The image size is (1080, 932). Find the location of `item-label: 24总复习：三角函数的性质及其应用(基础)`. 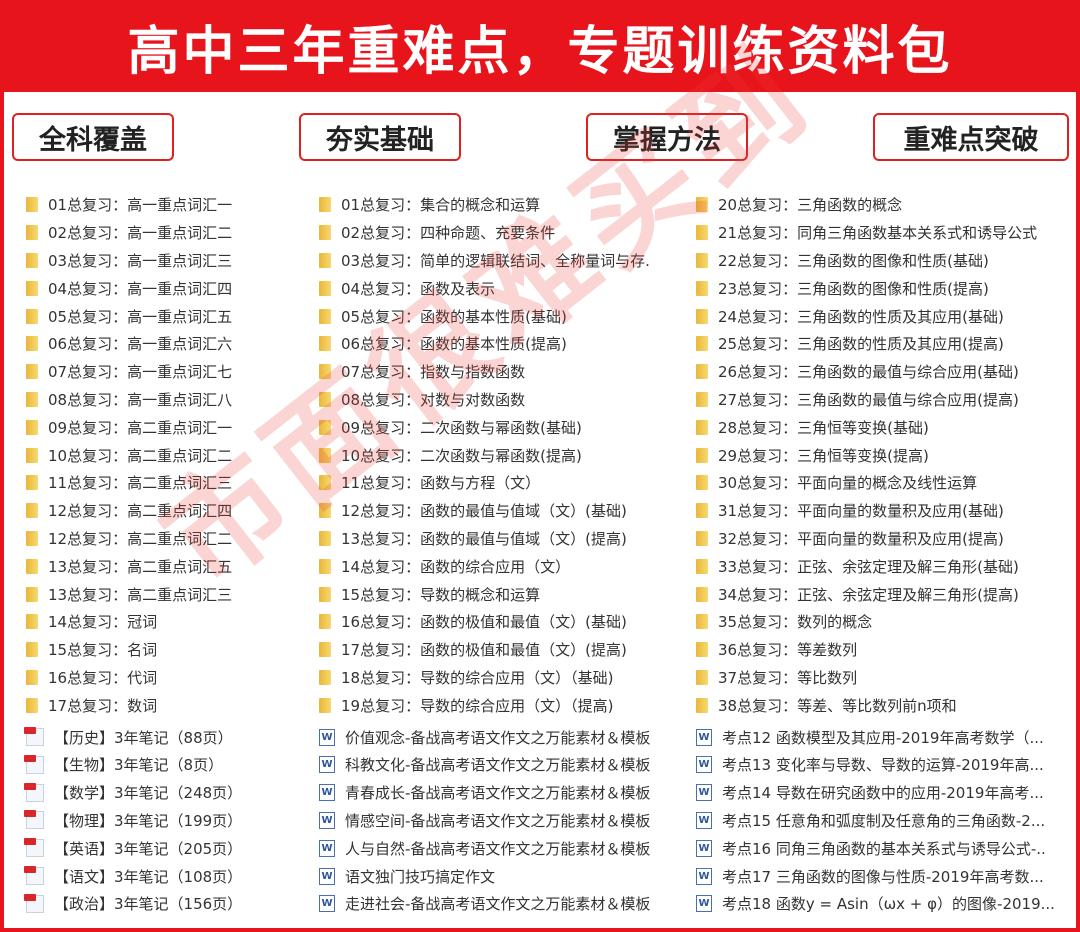

item-label: 24总复习：三角函数的性质及其应用(基础) is located at coordinates (861, 316).